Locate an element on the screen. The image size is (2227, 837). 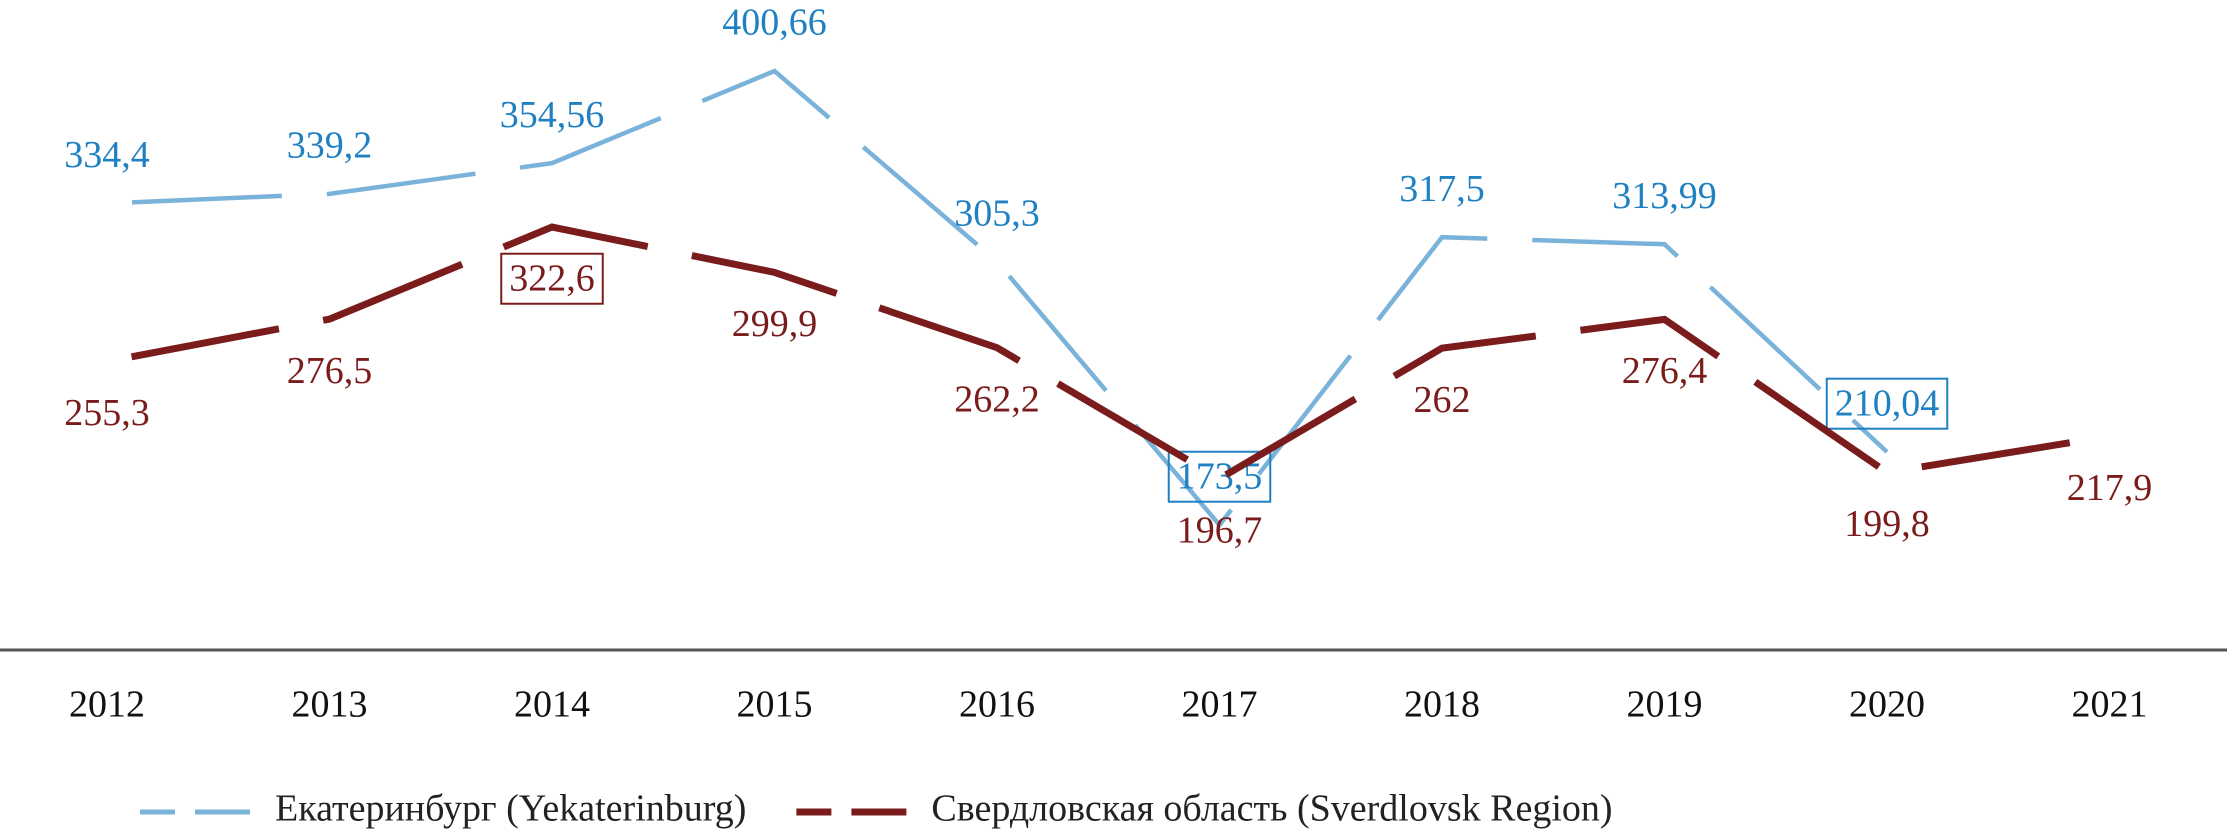
data-label: 339,2 is located at coordinates (330, 146).